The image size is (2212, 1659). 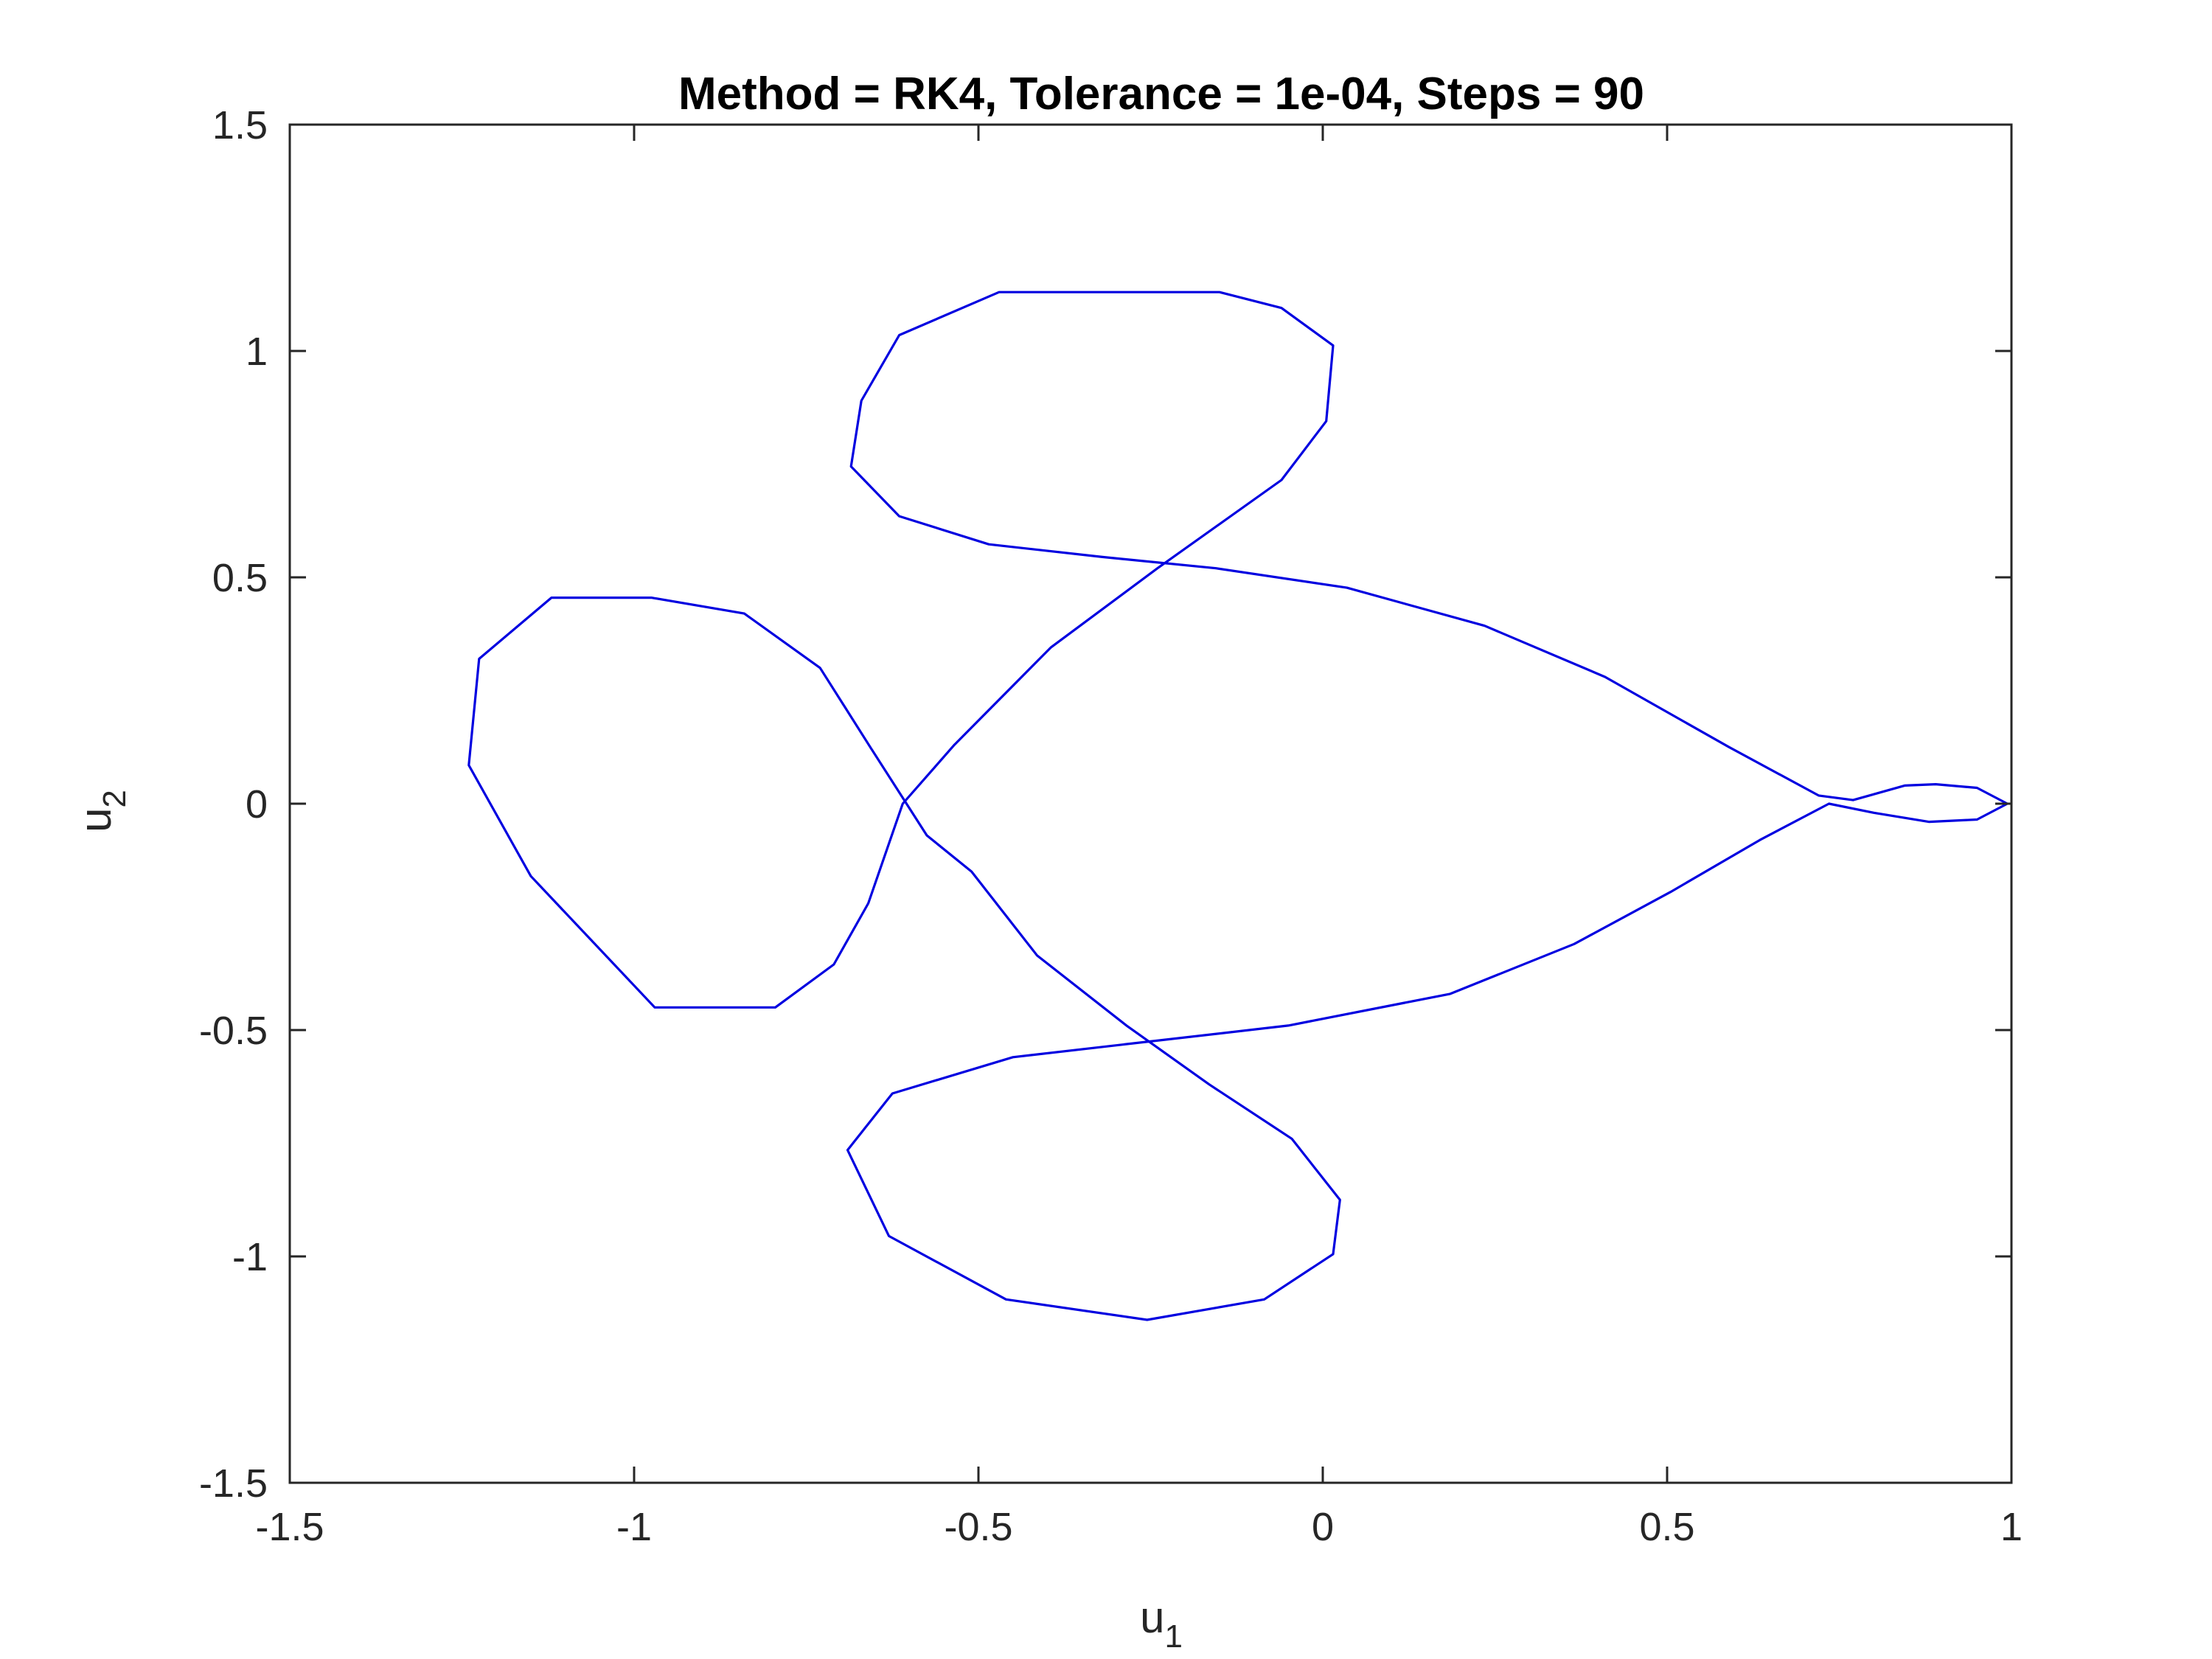 What do you see at coordinates (233, 1031) in the screenshot?
I see `y-tick-label: -0.5` at bounding box center [233, 1031].